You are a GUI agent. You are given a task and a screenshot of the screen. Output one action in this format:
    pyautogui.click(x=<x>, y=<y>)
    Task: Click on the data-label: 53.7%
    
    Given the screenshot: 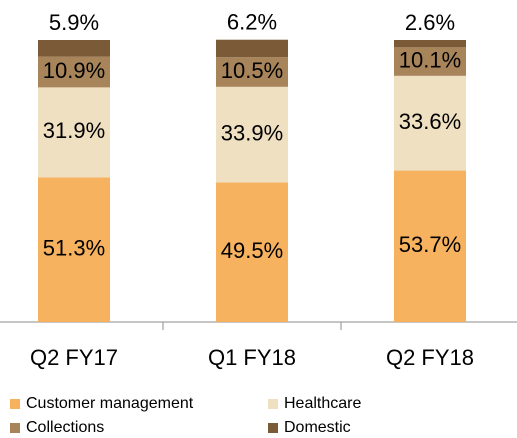 What is the action you would take?
    pyautogui.click(x=430, y=244)
    